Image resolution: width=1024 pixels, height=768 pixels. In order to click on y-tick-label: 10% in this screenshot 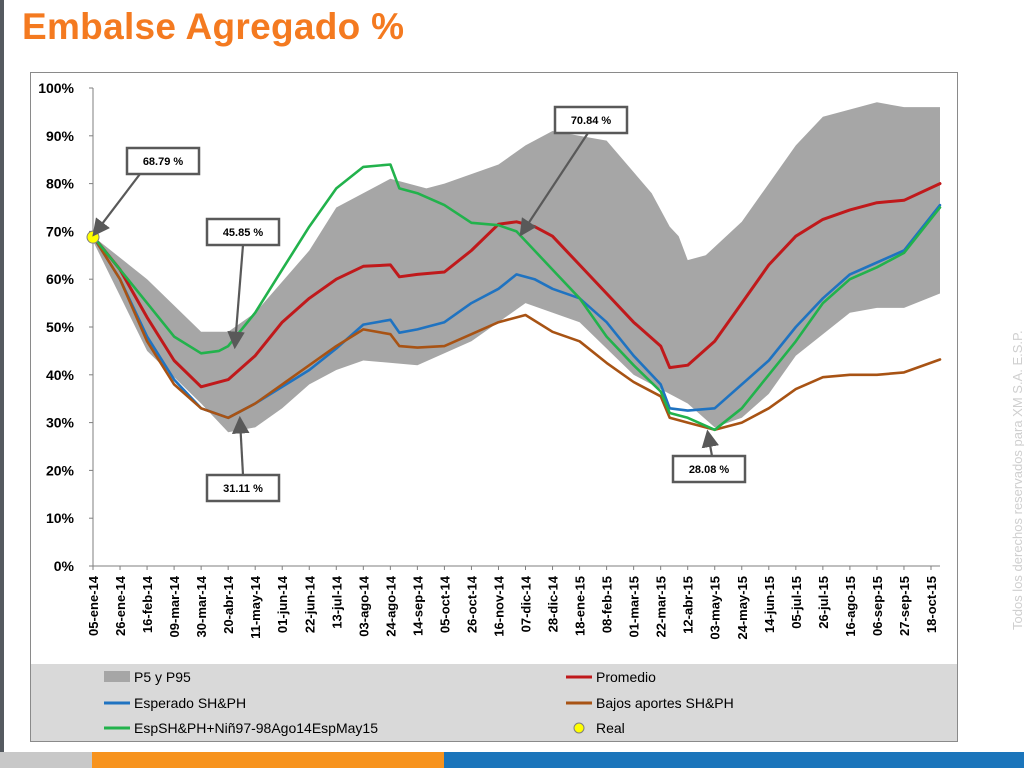, I will do `click(60, 518)`.